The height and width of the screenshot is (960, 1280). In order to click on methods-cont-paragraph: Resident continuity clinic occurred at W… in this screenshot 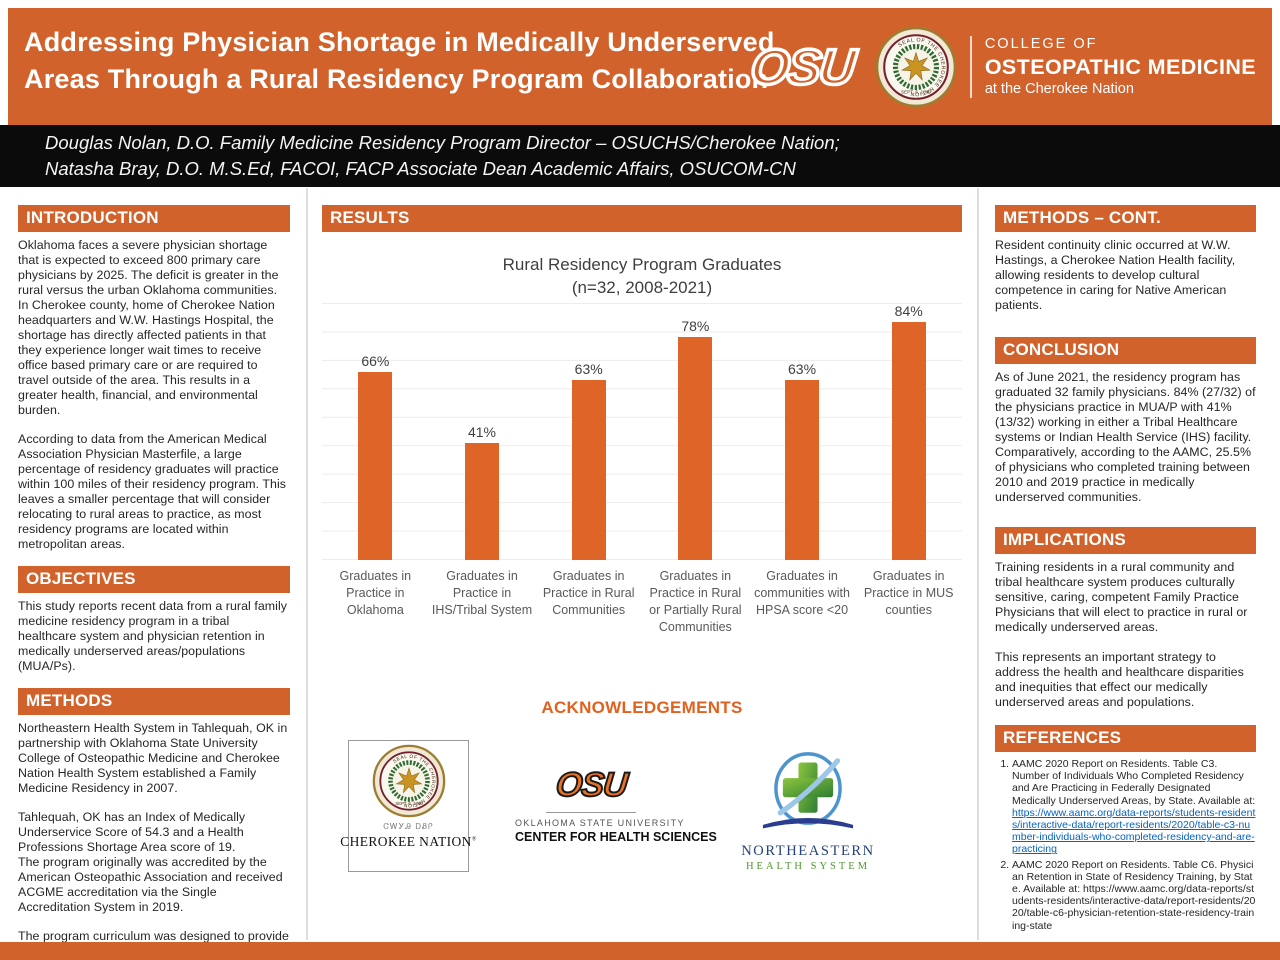, I will do `click(1115, 275)`.